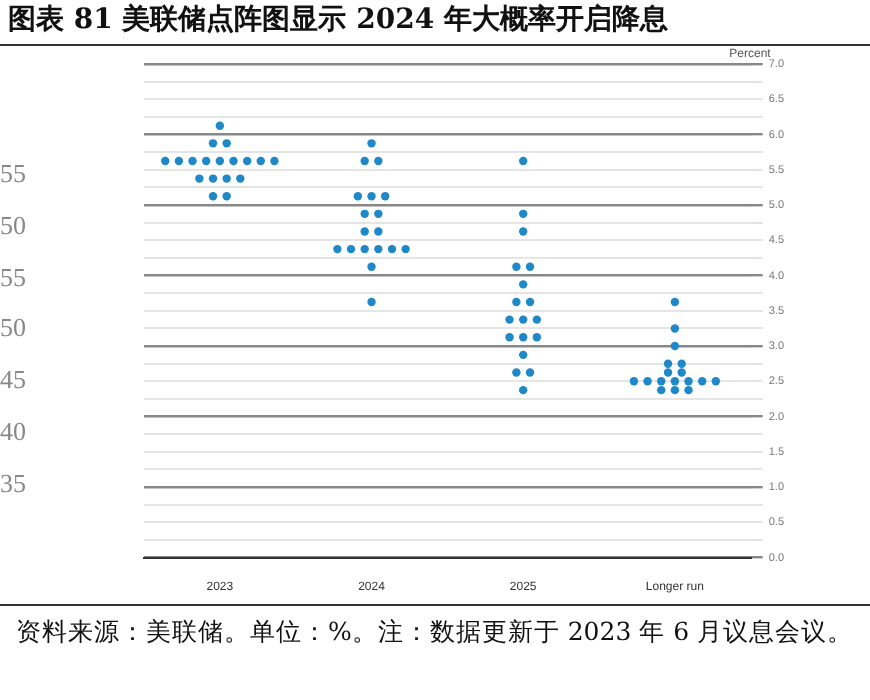 Image resolution: width=870 pixels, height=700 pixels. I want to click on text: 35, so click(13, 483).